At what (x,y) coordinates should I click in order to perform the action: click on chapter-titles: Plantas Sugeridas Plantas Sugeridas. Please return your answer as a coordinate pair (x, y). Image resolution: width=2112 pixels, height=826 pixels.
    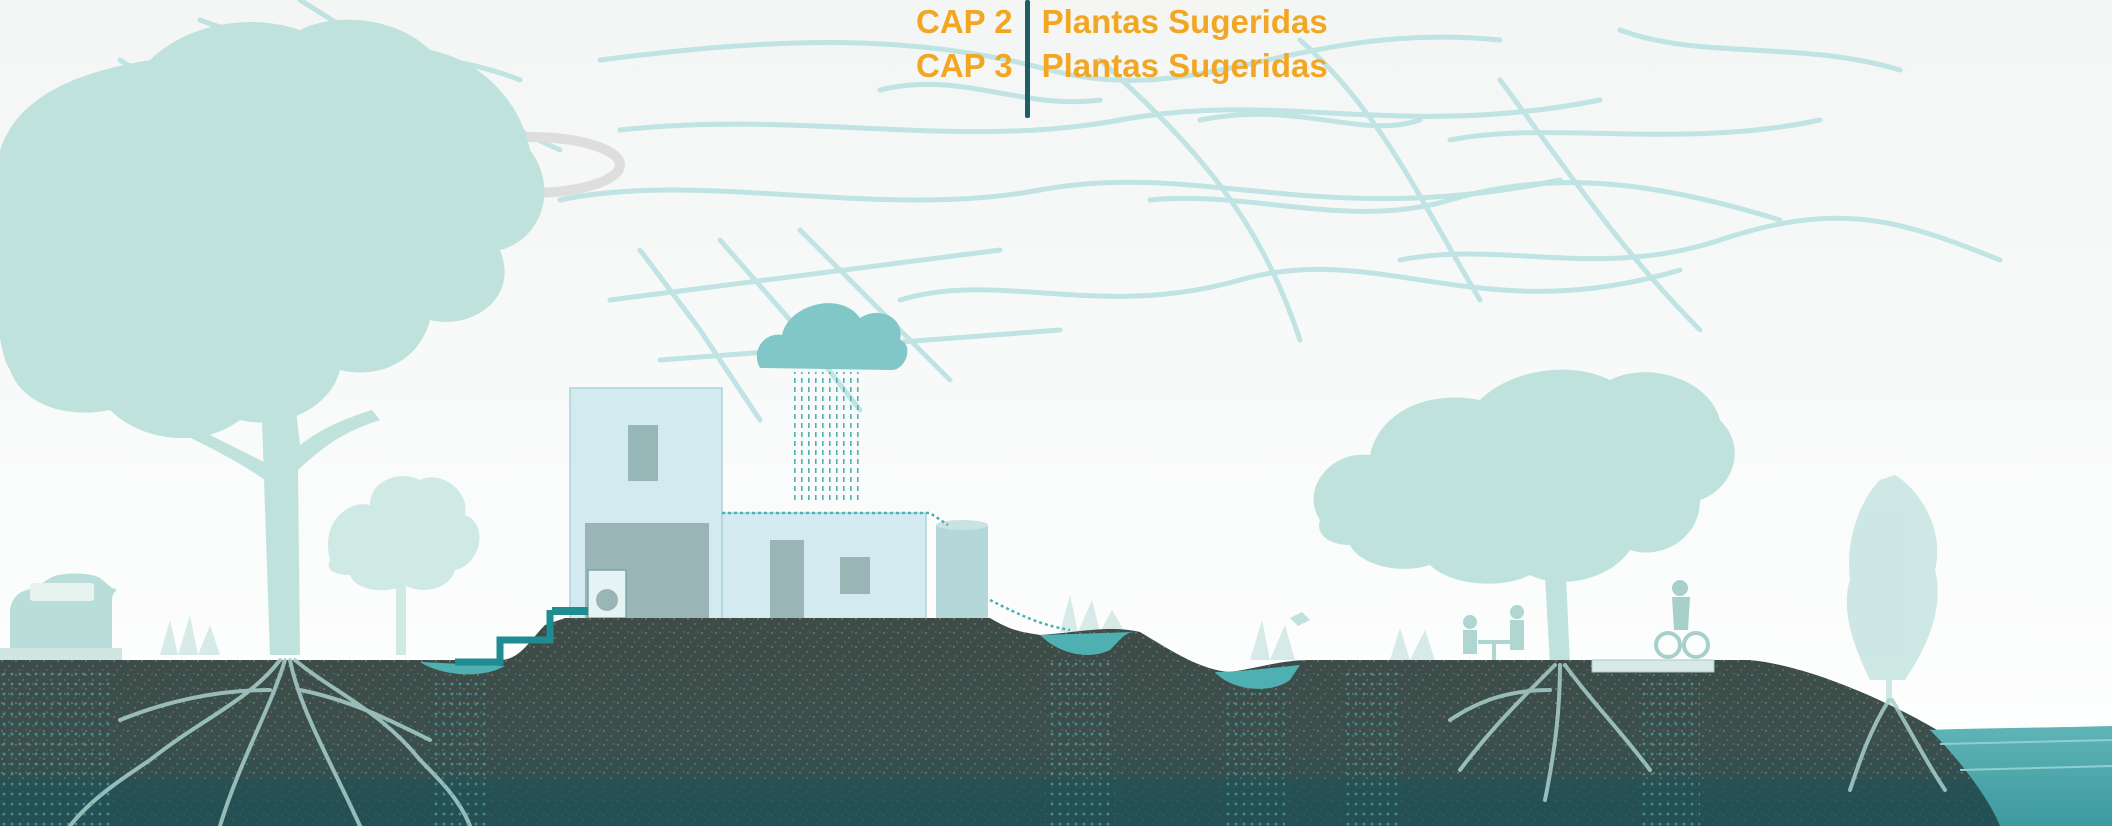
    Looking at the image, I should click on (1185, 44).